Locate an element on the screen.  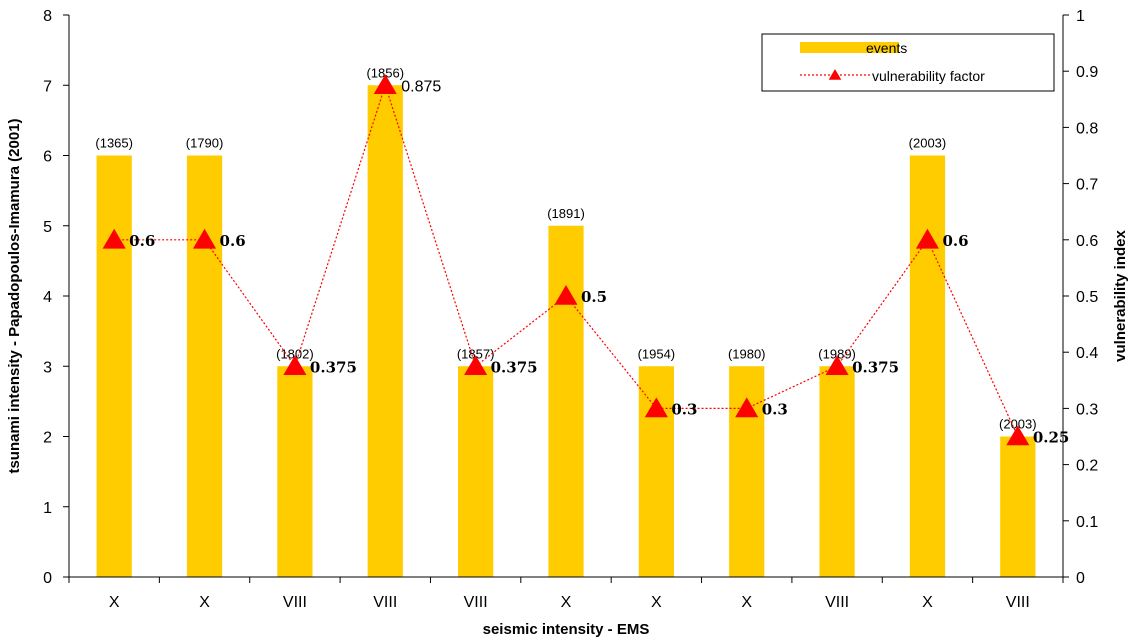
y2-tick-label: 0.2 is located at coordinates (1087, 466).